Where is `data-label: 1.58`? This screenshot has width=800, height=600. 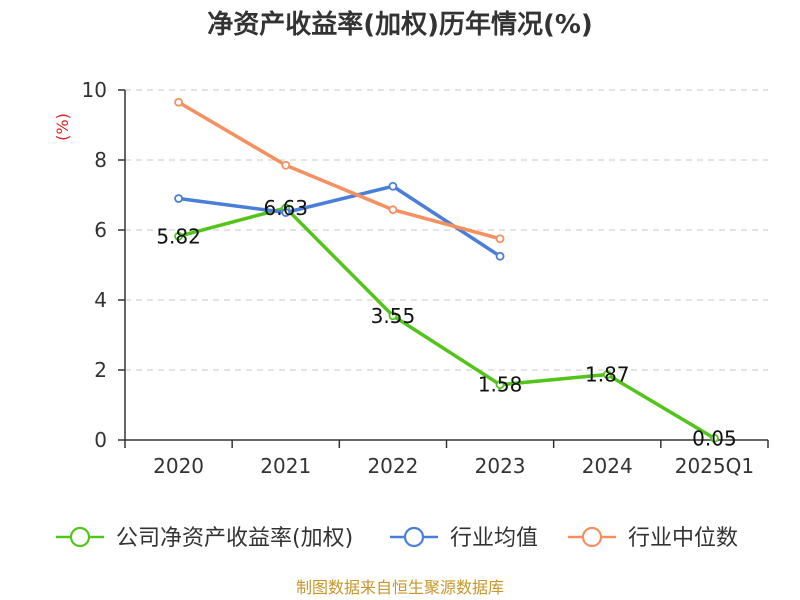 data-label: 1.58 is located at coordinates (500, 385).